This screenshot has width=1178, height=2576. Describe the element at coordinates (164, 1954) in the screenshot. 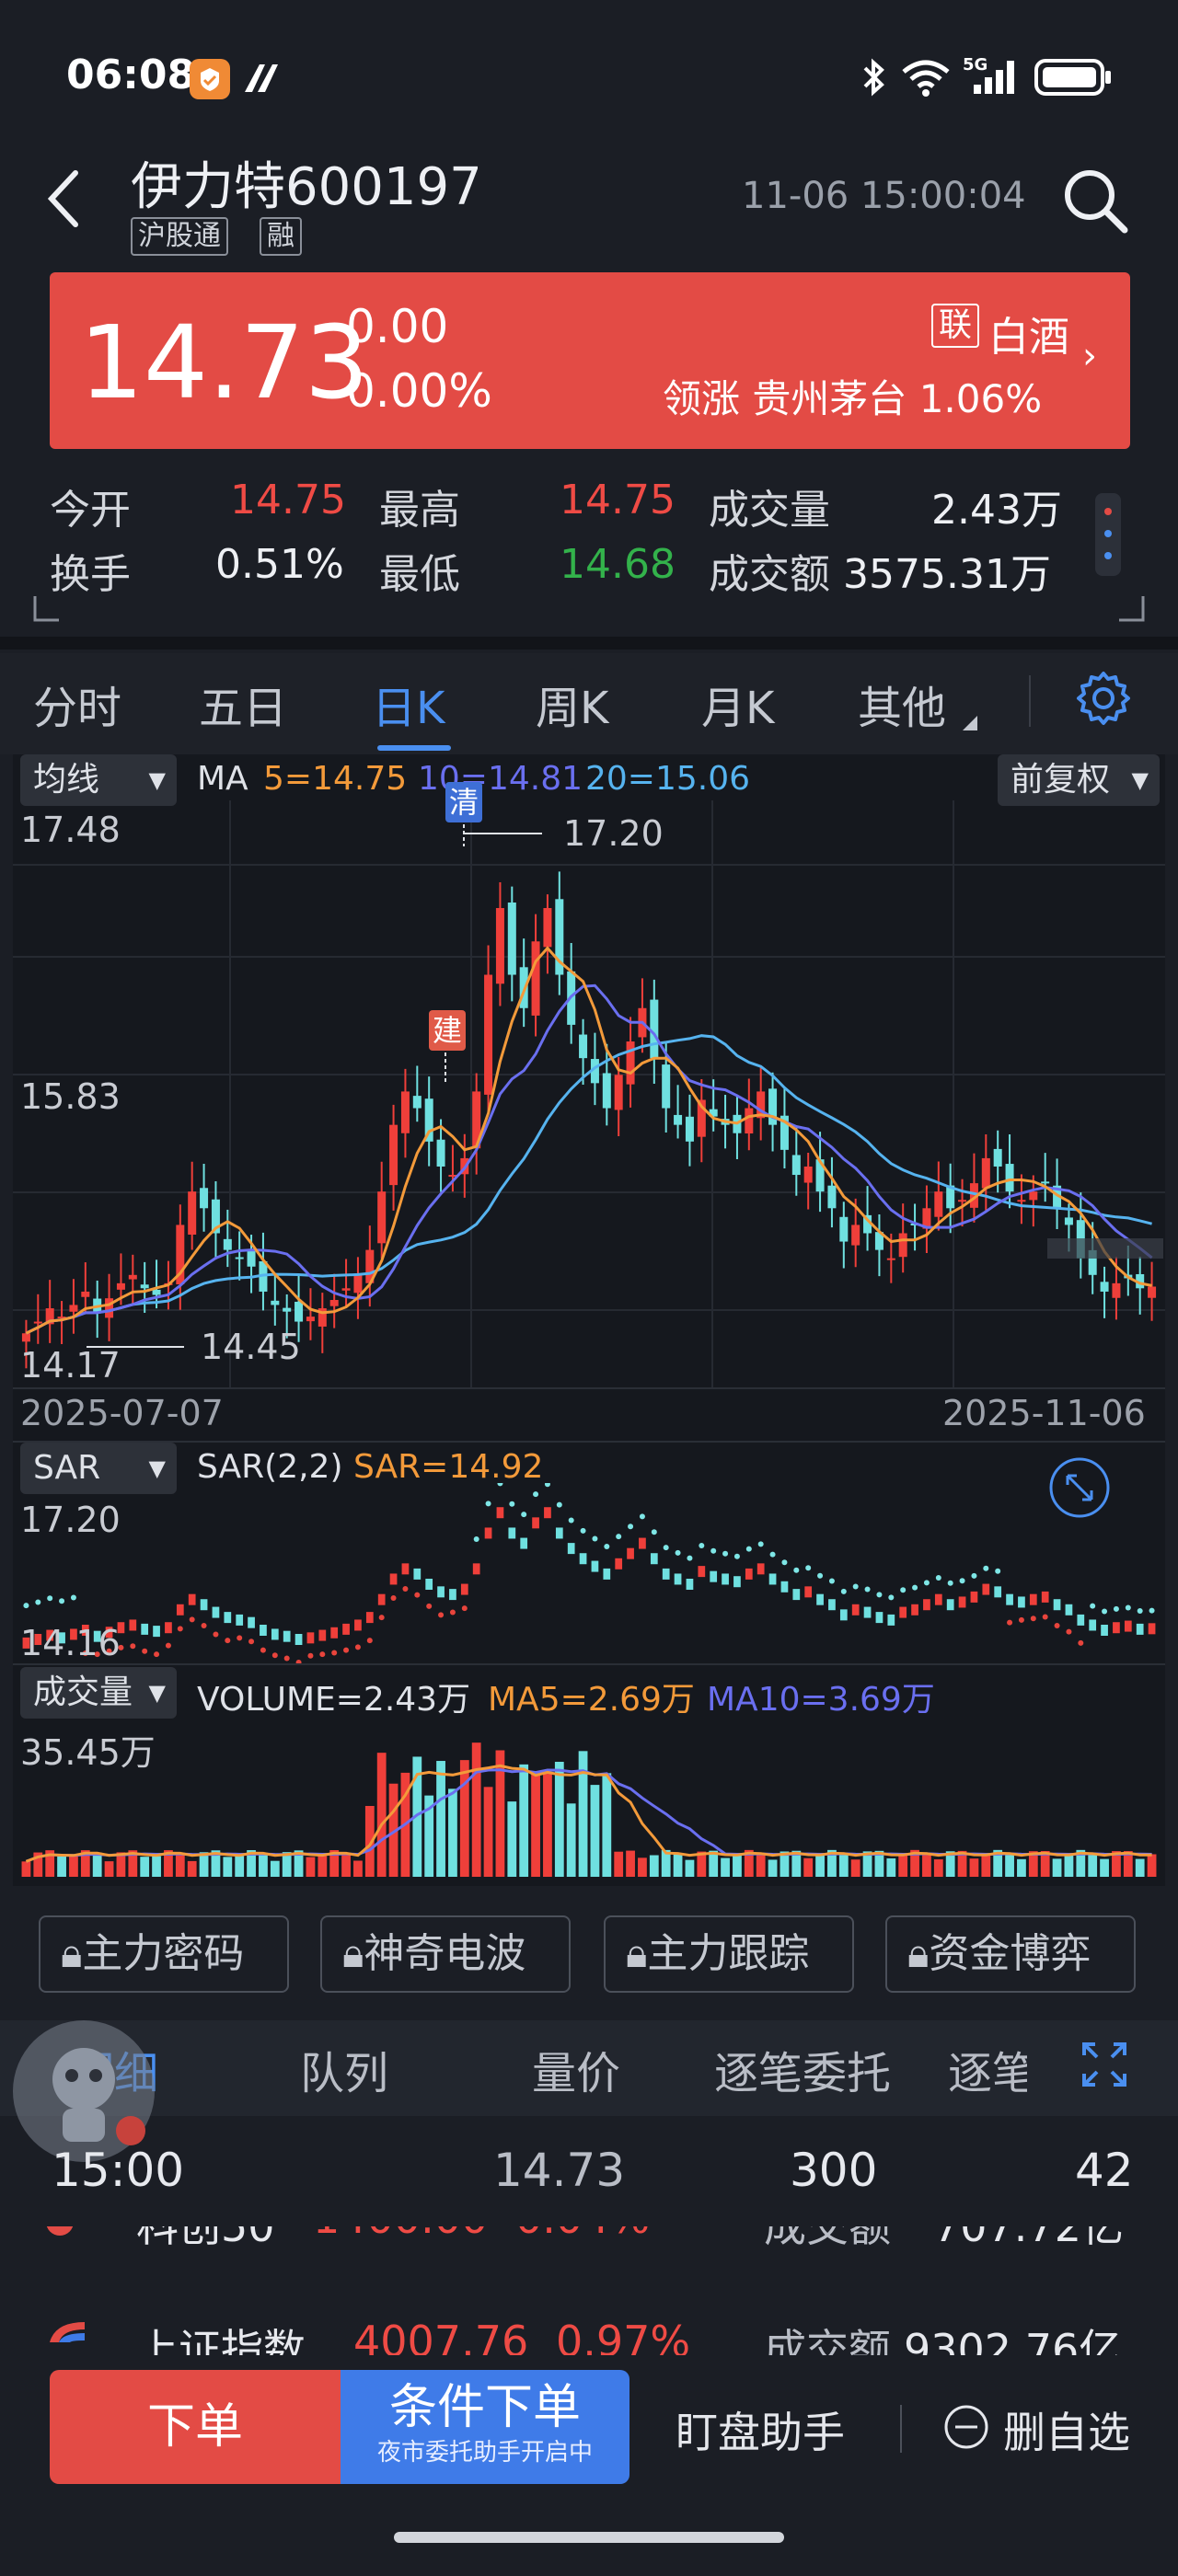

I see `locked-feature-button: 🔒︎主力密码` at that location.